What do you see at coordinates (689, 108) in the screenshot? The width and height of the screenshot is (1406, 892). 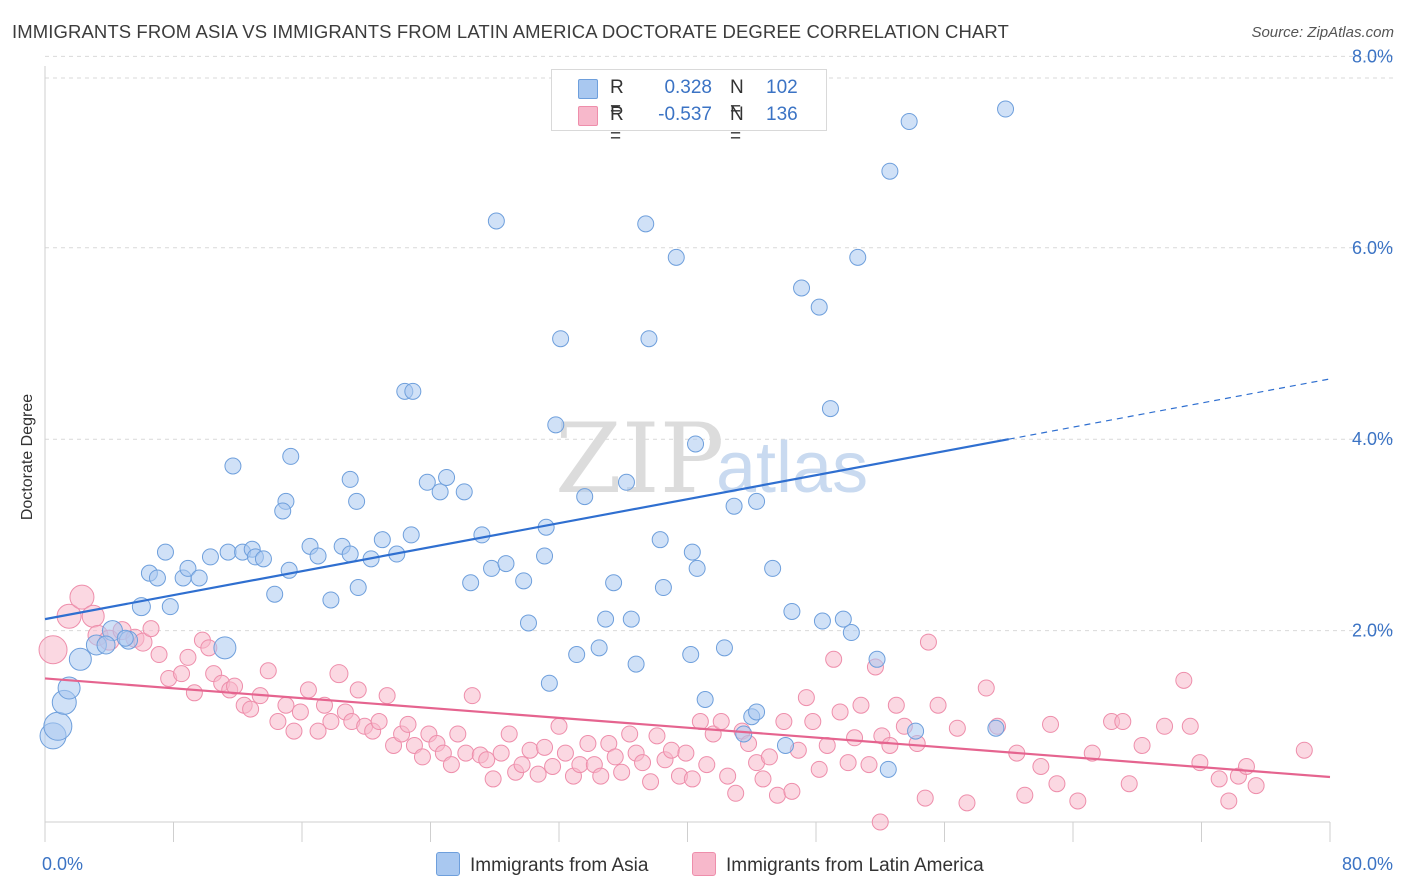 I see `correlation-legend: R = 0.328 N = 102 R = -0.537 N = 136` at bounding box center [689, 108].